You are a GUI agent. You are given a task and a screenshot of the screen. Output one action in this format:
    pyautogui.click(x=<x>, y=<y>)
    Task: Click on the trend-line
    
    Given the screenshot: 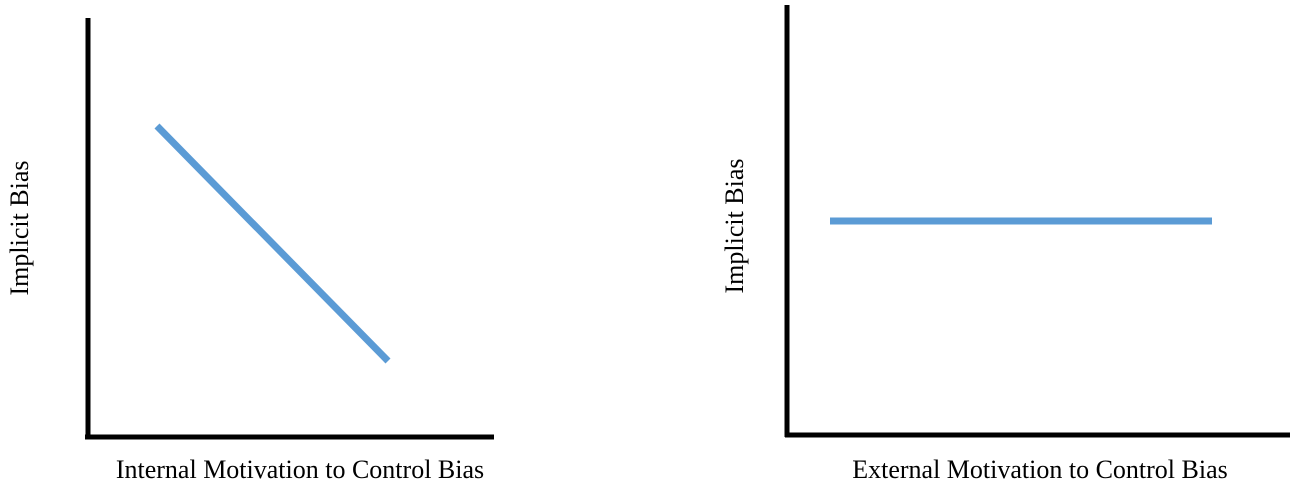 What is the action you would take?
    pyautogui.click(x=272, y=243)
    